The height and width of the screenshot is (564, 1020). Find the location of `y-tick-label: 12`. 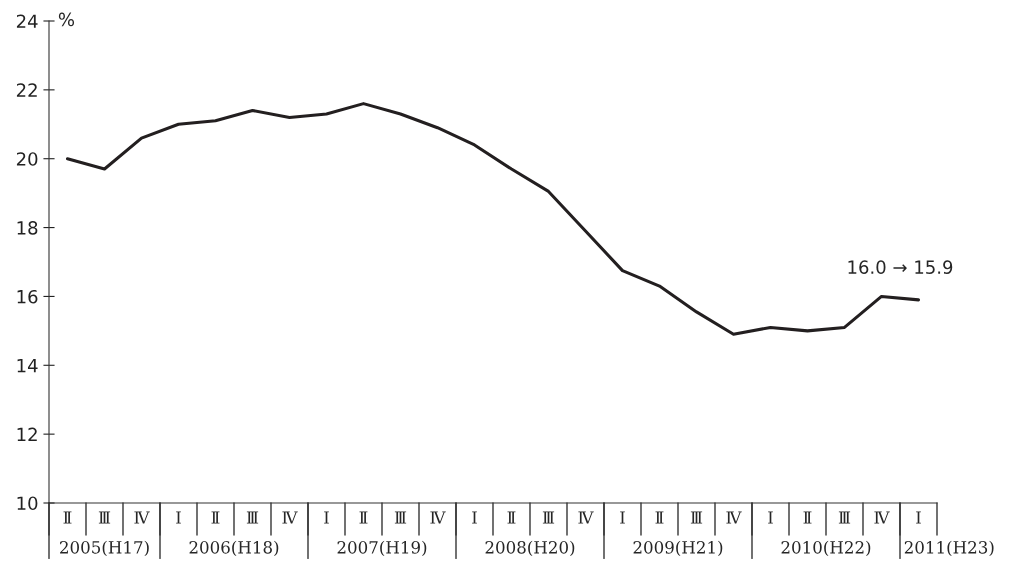

y-tick-label: 12 is located at coordinates (27, 434).